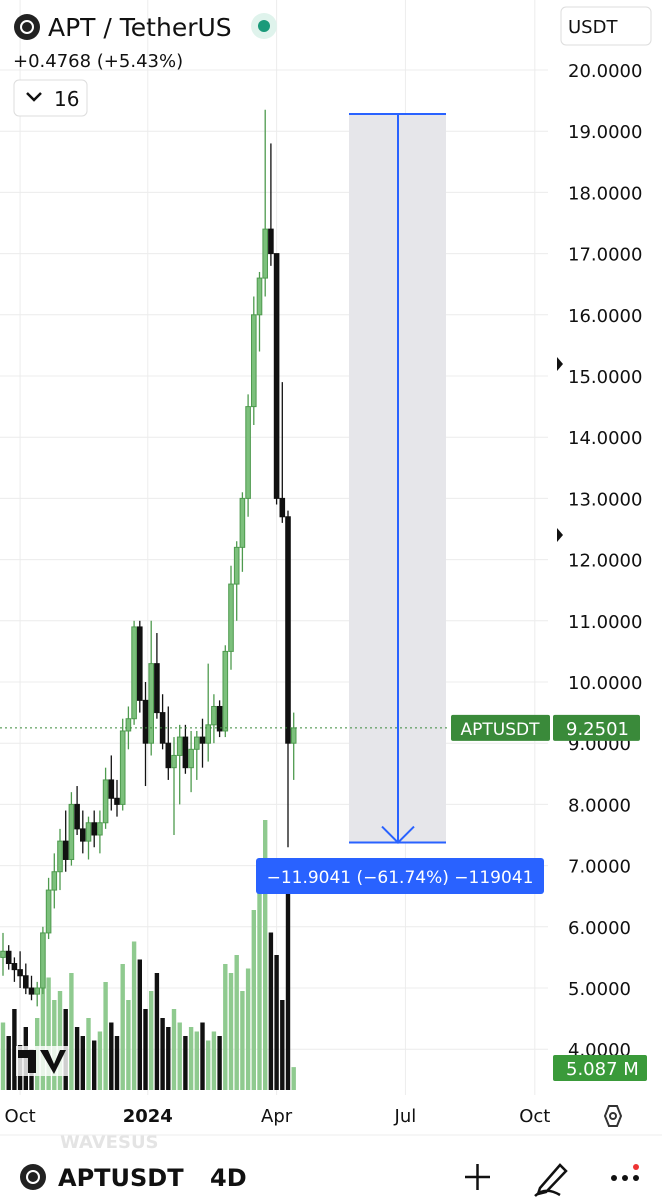  What do you see at coordinates (605, 377) in the screenshot?
I see `y-tick-label: 15.0000` at bounding box center [605, 377].